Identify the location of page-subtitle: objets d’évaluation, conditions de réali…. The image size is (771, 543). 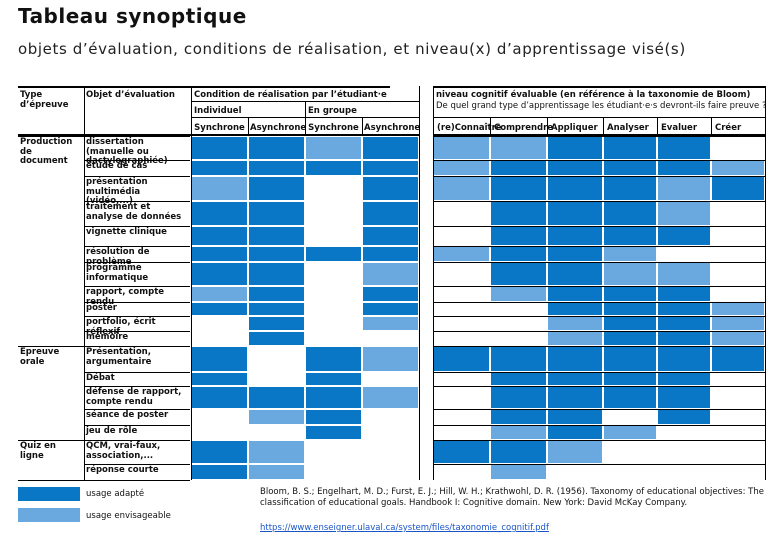
(352, 49).